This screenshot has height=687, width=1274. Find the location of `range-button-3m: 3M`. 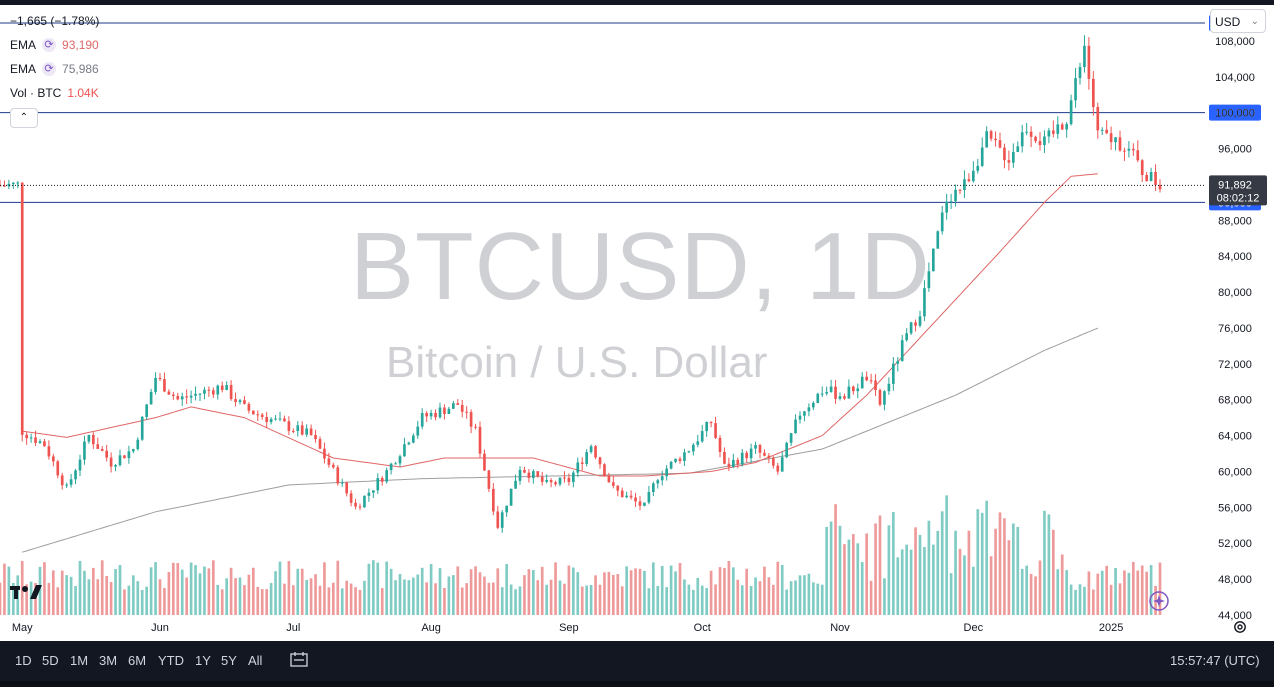

range-button-3m: 3M is located at coordinates (108, 660).